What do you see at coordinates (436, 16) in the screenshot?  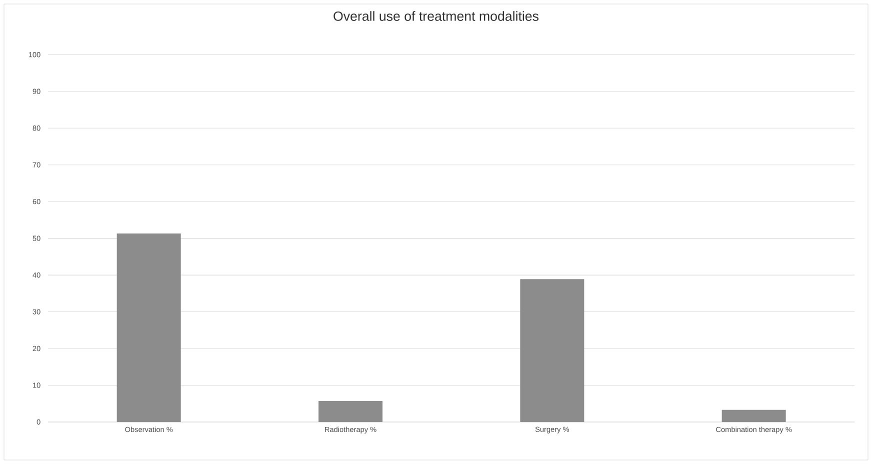 I see `chart-title: Overall use of treatment modalities` at bounding box center [436, 16].